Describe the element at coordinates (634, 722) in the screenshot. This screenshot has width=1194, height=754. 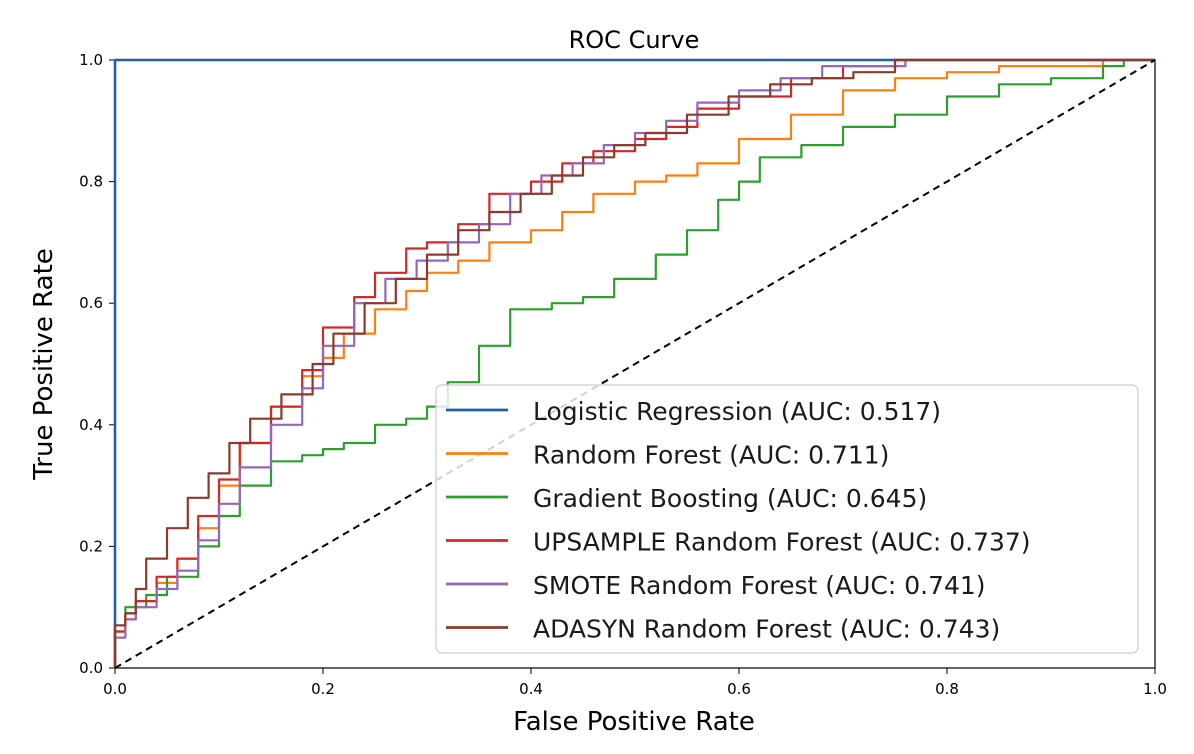
I see `x-axis-title: False Positive Rate` at that location.